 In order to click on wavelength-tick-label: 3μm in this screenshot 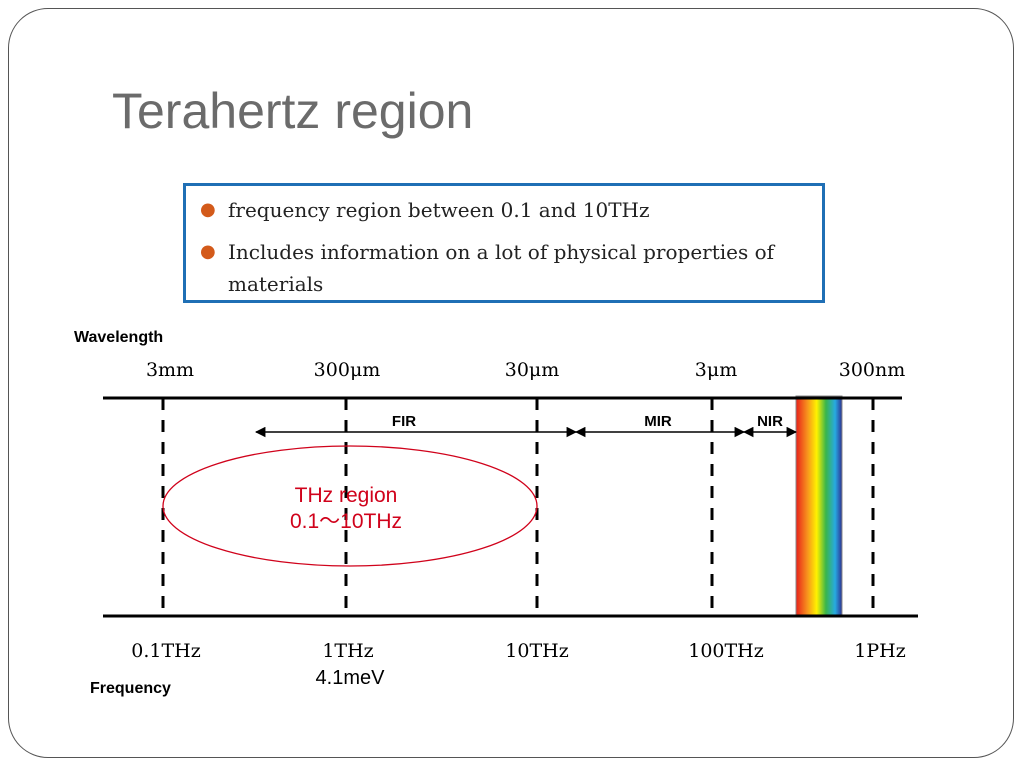, I will do `click(716, 370)`.